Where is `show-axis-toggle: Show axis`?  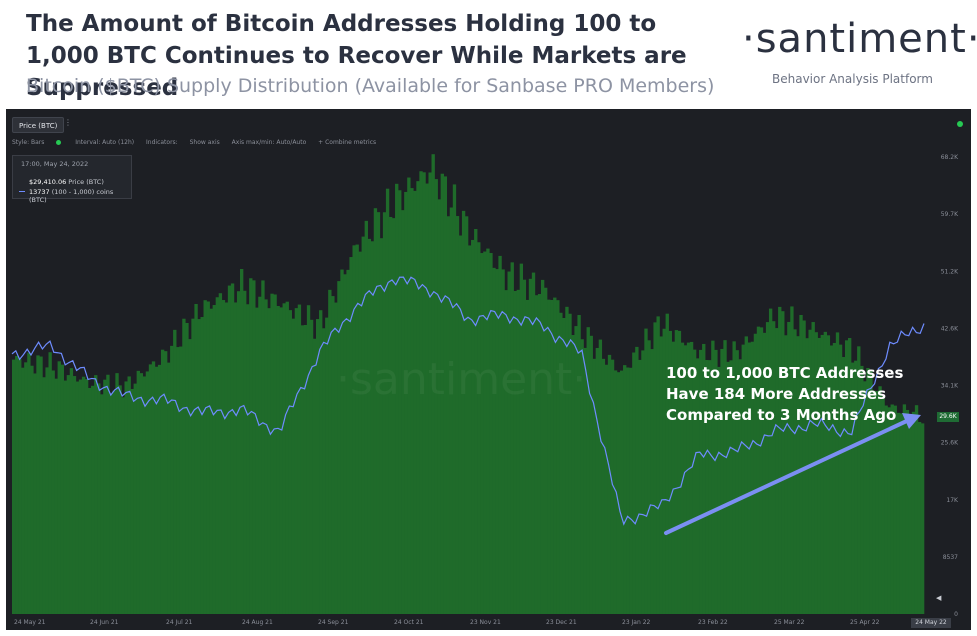
show-axis-toggle: Show axis is located at coordinates (204, 142).